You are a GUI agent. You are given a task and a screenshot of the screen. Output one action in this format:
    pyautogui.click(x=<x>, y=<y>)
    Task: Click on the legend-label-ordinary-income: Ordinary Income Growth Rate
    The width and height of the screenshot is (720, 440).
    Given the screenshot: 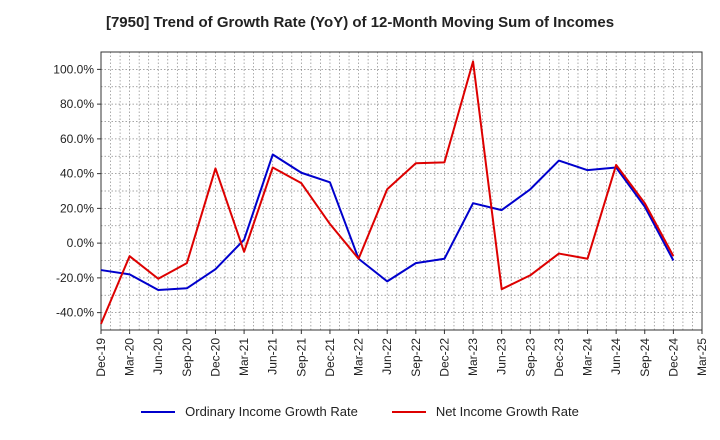 What is the action you would take?
    pyautogui.click(x=271, y=411)
    